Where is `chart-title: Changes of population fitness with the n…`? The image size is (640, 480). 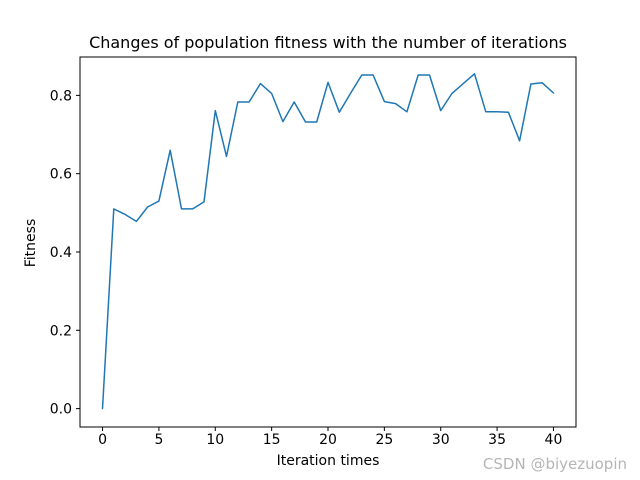
chart-title: Changes of population fitness with the n… is located at coordinates (328, 42).